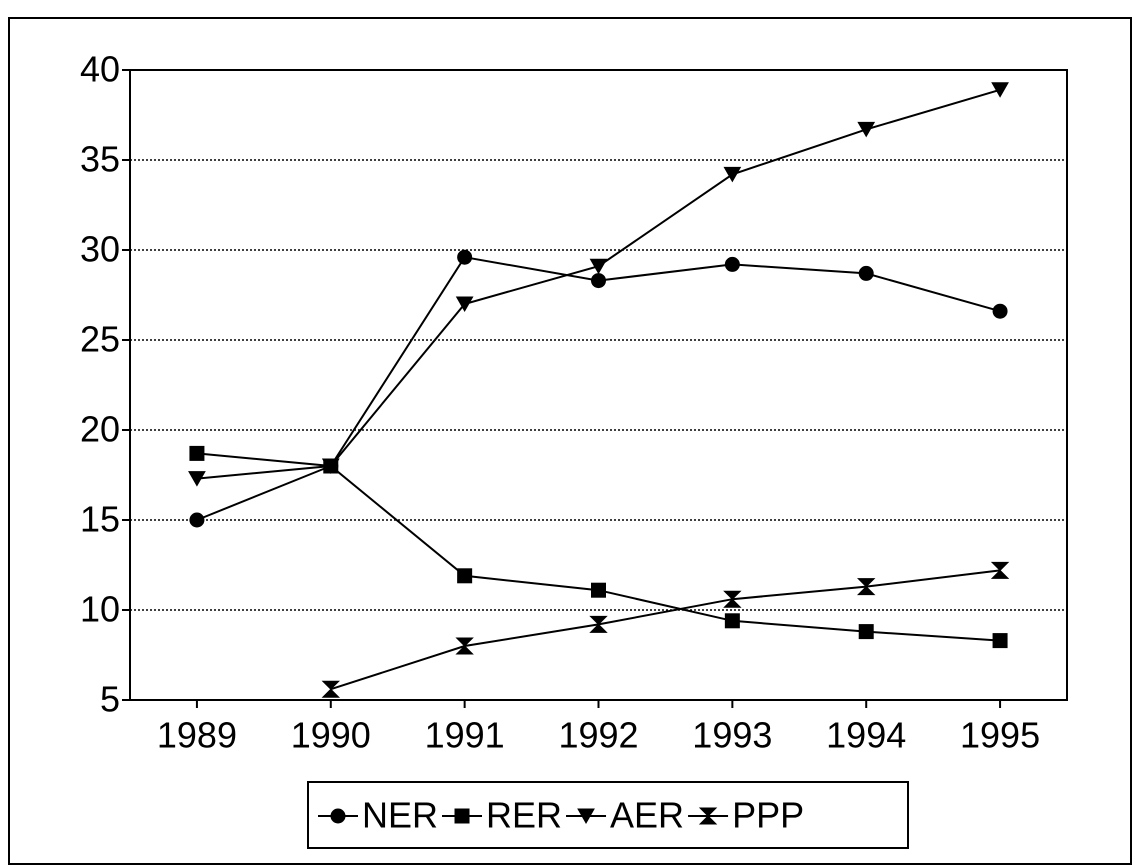  What do you see at coordinates (331, 735) in the screenshot?
I see `x-tick-label: 1990` at bounding box center [331, 735].